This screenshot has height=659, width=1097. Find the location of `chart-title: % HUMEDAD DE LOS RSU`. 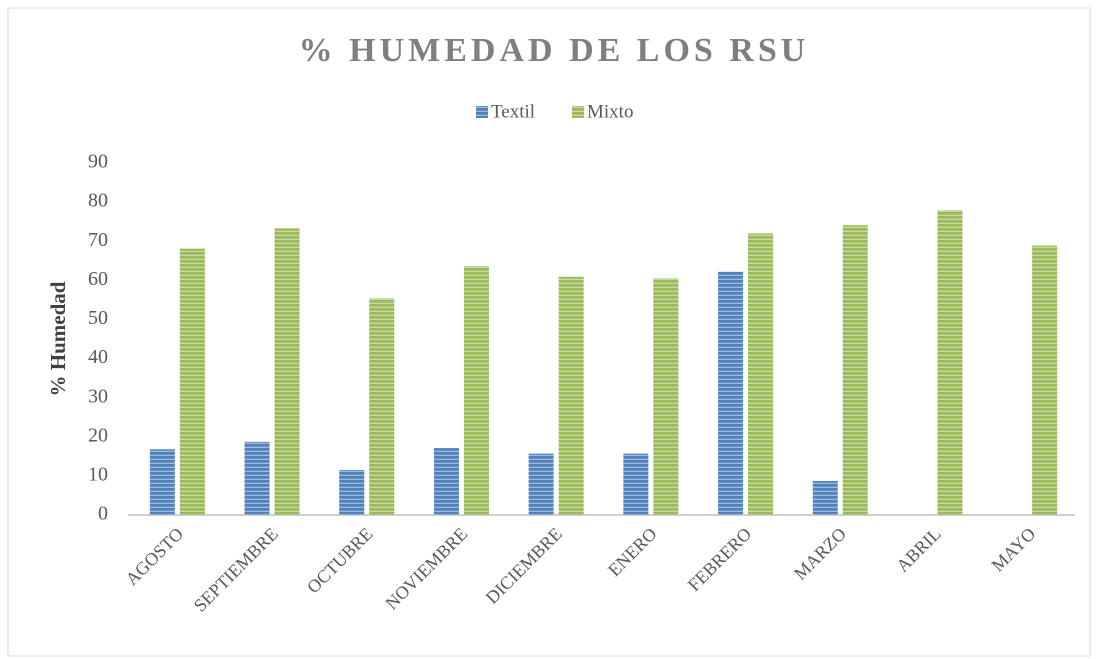

chart-title: % HUMEDAD DE LOS RSU is located at coordinates (554, 50).